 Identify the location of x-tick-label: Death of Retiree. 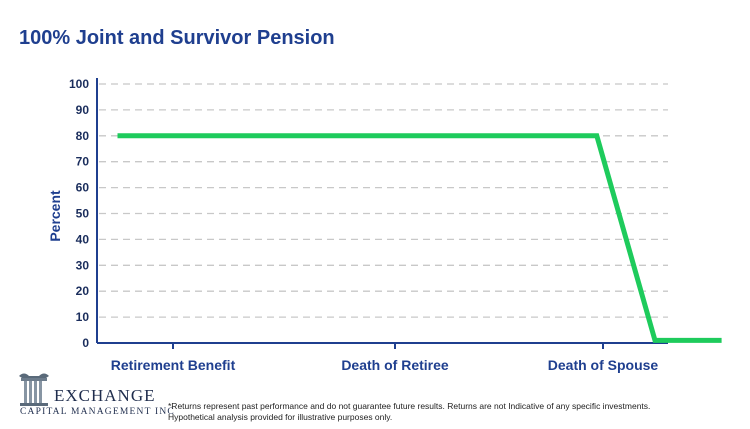
(395, 365).